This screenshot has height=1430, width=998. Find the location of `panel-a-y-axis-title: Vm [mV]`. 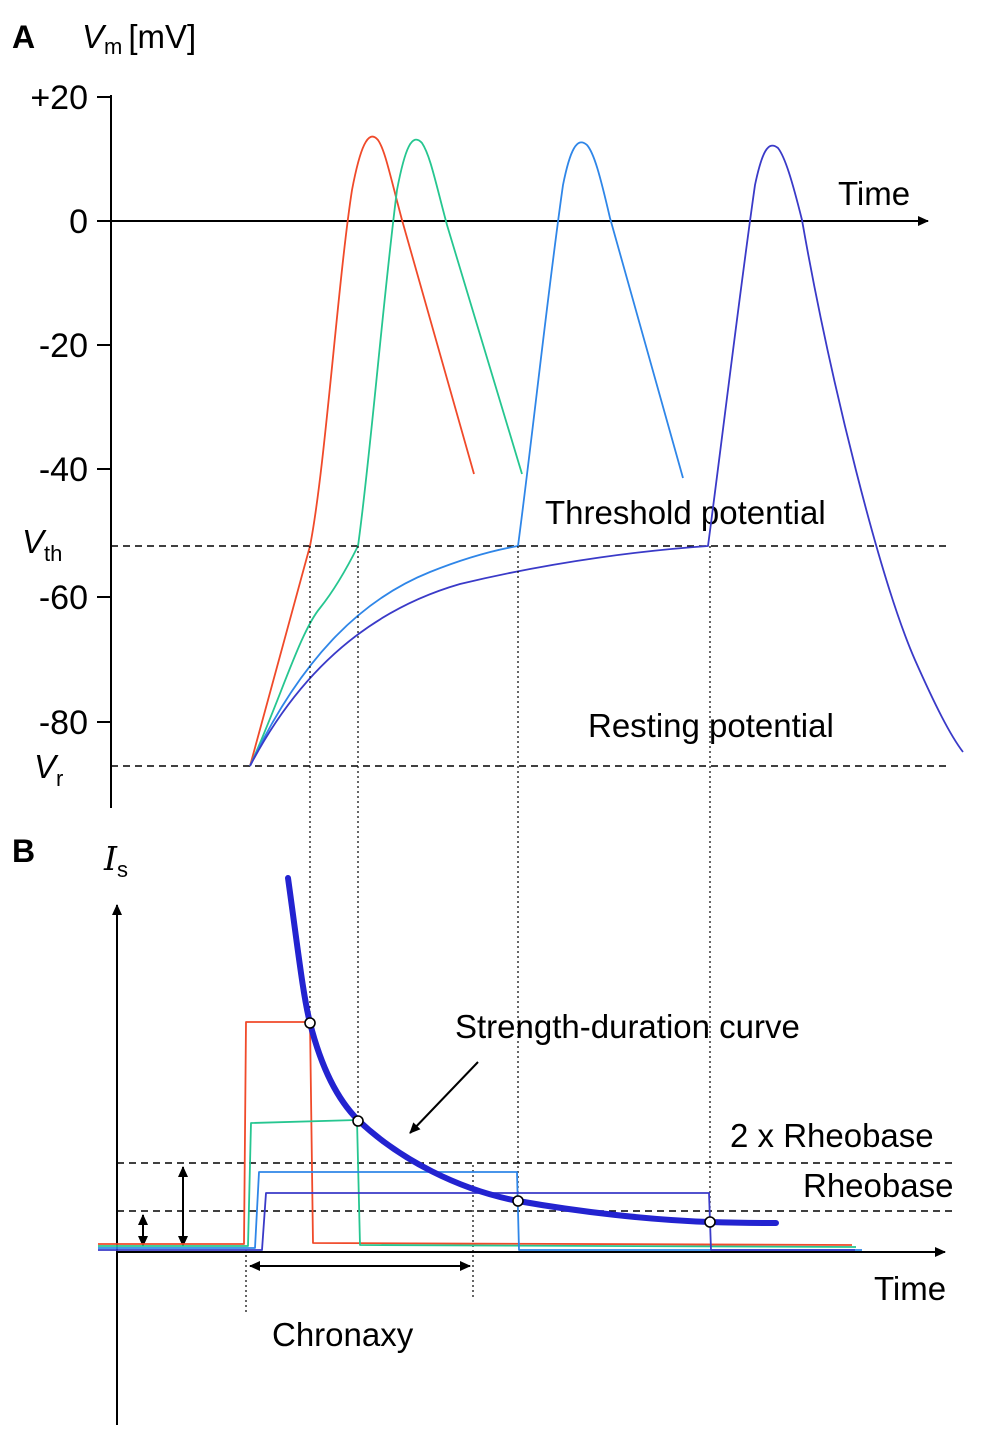

panel-a-y-axis-title: Vm [mV] is located at coordinates (139, 38).